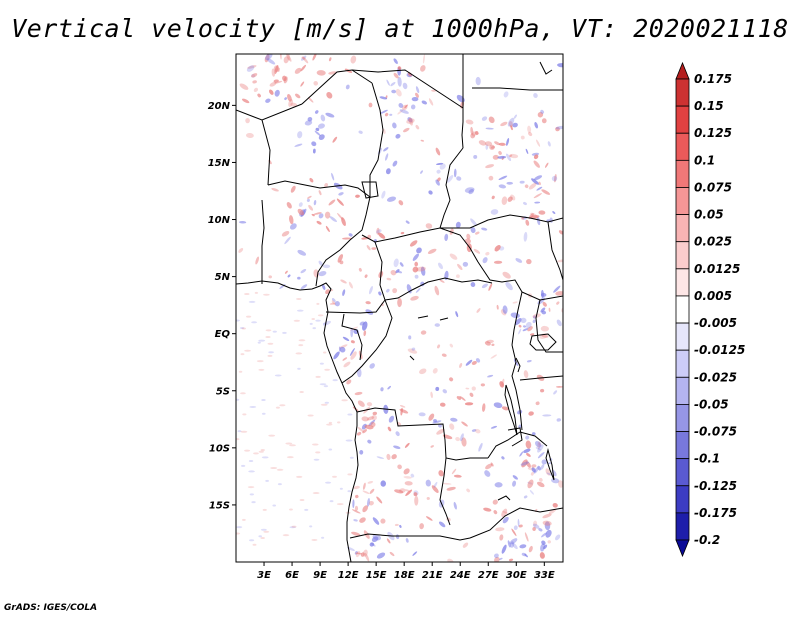  What do you see at coordinates (719, 350) in the screenshot?
I see `colorbar-label: -0.0125` at bounding box center [719, 350].